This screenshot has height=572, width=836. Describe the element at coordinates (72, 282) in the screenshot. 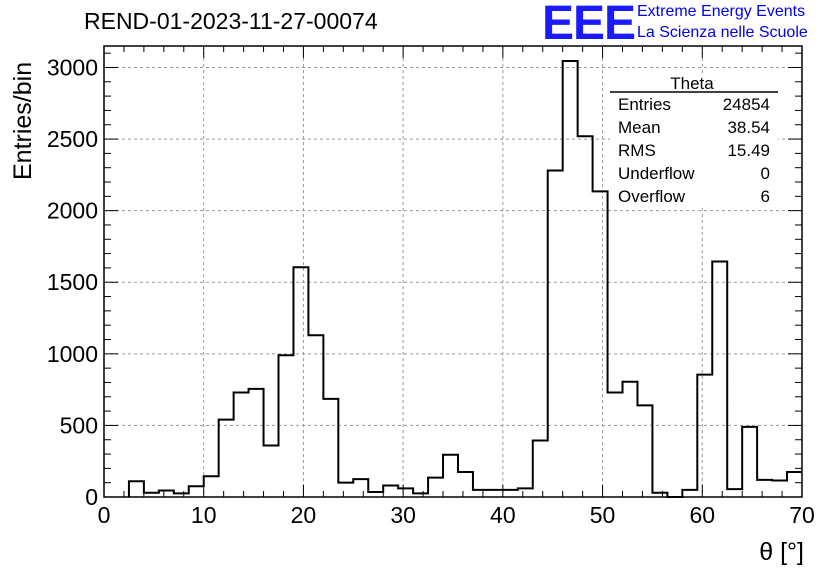

I see `y-tick-label: 1500` at that location.